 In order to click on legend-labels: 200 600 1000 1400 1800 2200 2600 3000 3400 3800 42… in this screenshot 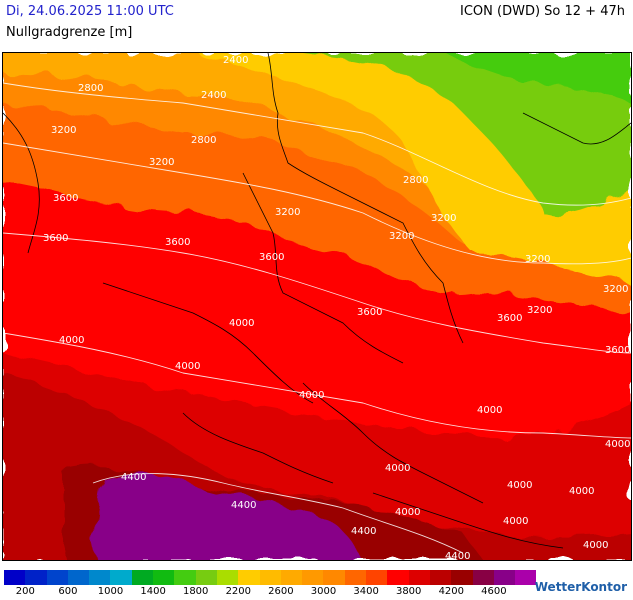, I will do `click(260, 593)`.